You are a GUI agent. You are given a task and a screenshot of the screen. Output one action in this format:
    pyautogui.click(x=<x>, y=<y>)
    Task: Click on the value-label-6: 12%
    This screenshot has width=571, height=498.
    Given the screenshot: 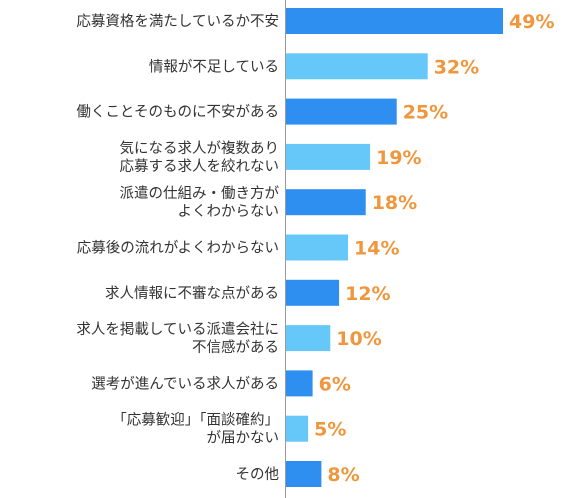 What is the action you would take?
    pyautogui.click(x=367, y=294)
    